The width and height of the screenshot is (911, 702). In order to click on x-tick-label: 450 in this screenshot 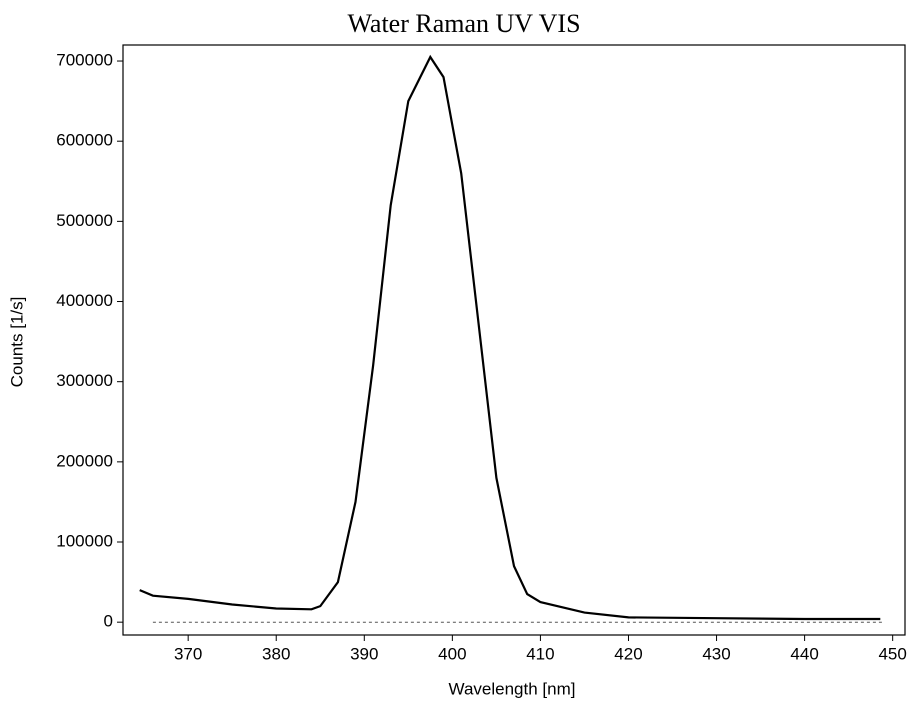, I will do `click(892, 653)`.